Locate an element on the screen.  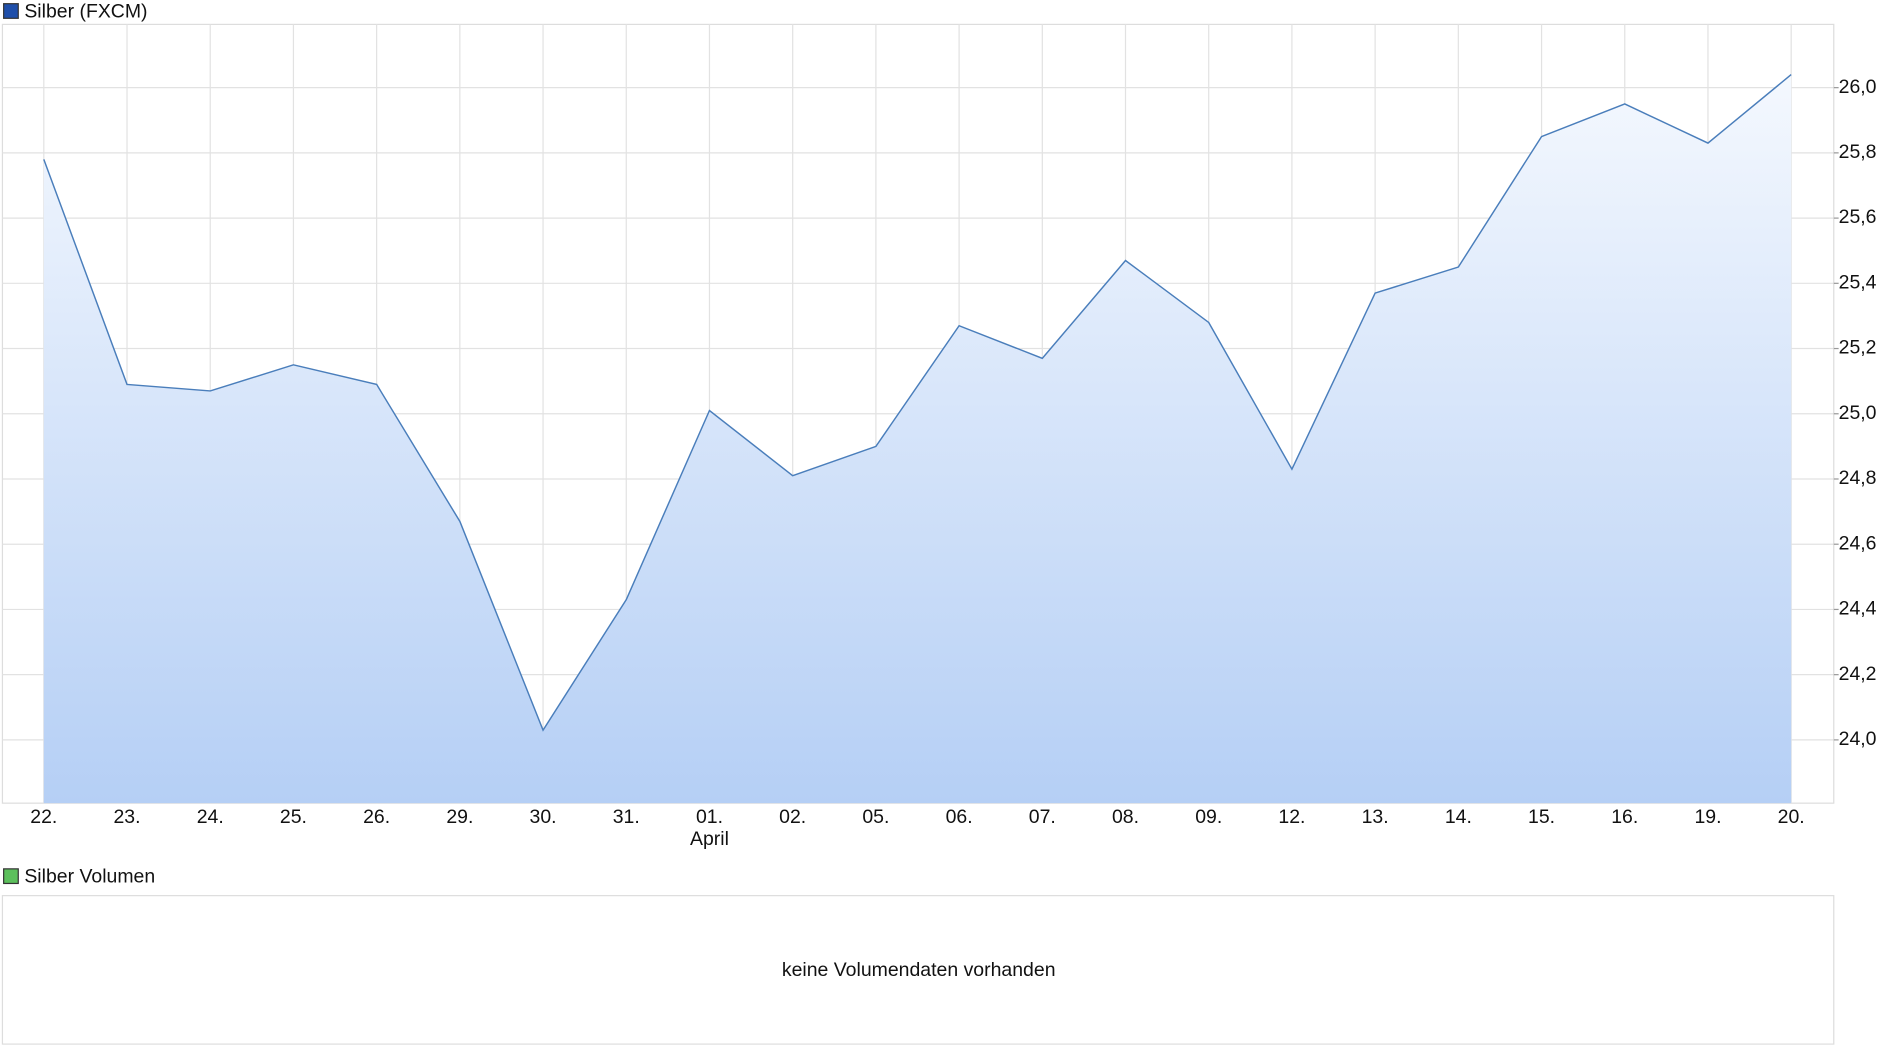
volume-message: keine Volumendaten vorhanden is located at coordinates (919, 970).